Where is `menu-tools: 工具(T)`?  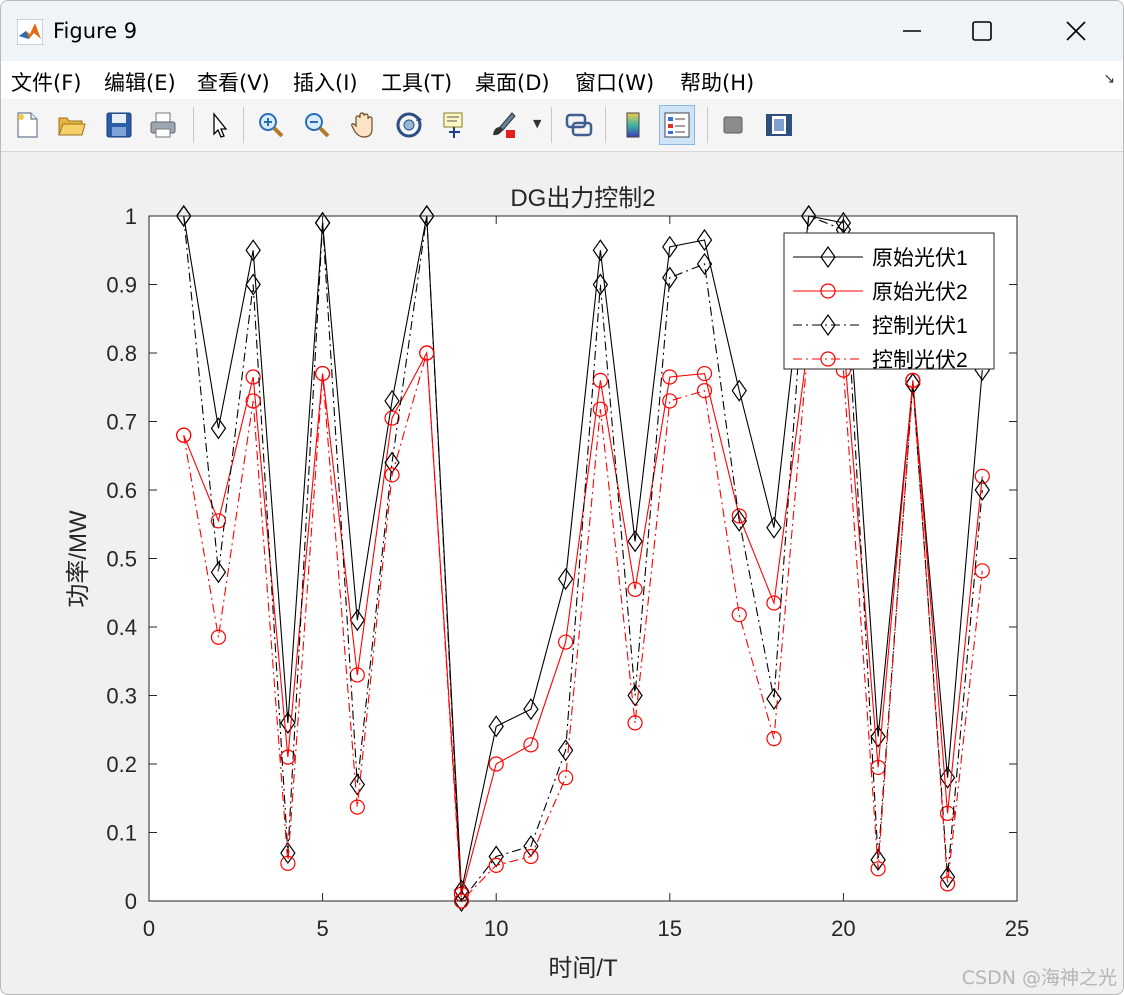 menu-tools: 工具(T) is located at coordinates (417, 83).